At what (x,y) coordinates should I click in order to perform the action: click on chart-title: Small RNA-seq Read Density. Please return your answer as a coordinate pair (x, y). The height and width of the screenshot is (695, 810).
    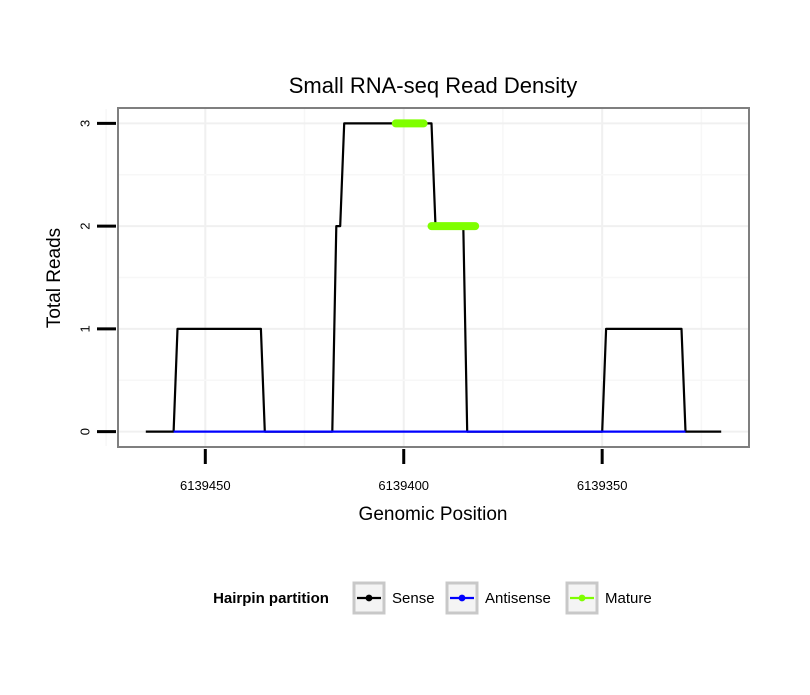
    Looking at the image, I should click on (433, 85).